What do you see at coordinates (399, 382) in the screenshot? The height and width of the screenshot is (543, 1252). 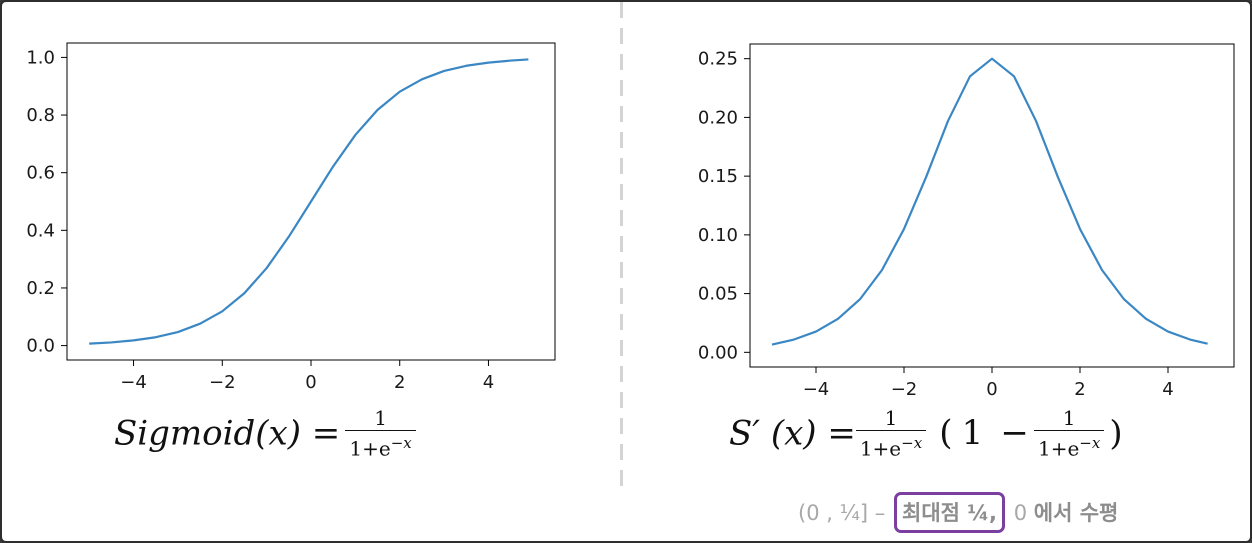 I see `sigmoid-x-tick-label: 2` at bounding box center [399, 382].